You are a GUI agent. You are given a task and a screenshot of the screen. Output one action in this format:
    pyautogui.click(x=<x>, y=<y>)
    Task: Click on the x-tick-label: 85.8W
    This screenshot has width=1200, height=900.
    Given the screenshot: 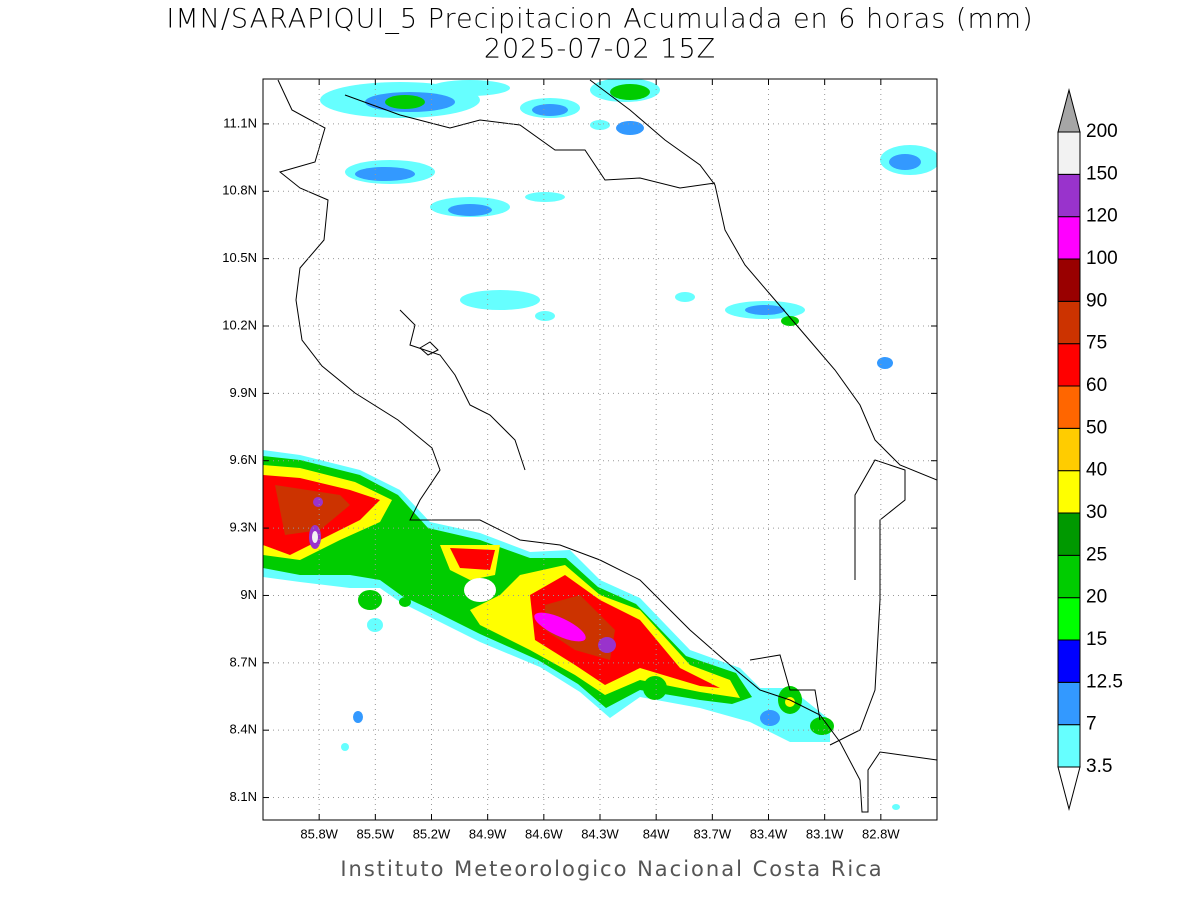 What is the action you would take?
    pyautogui.click(x=319, y=833)
    